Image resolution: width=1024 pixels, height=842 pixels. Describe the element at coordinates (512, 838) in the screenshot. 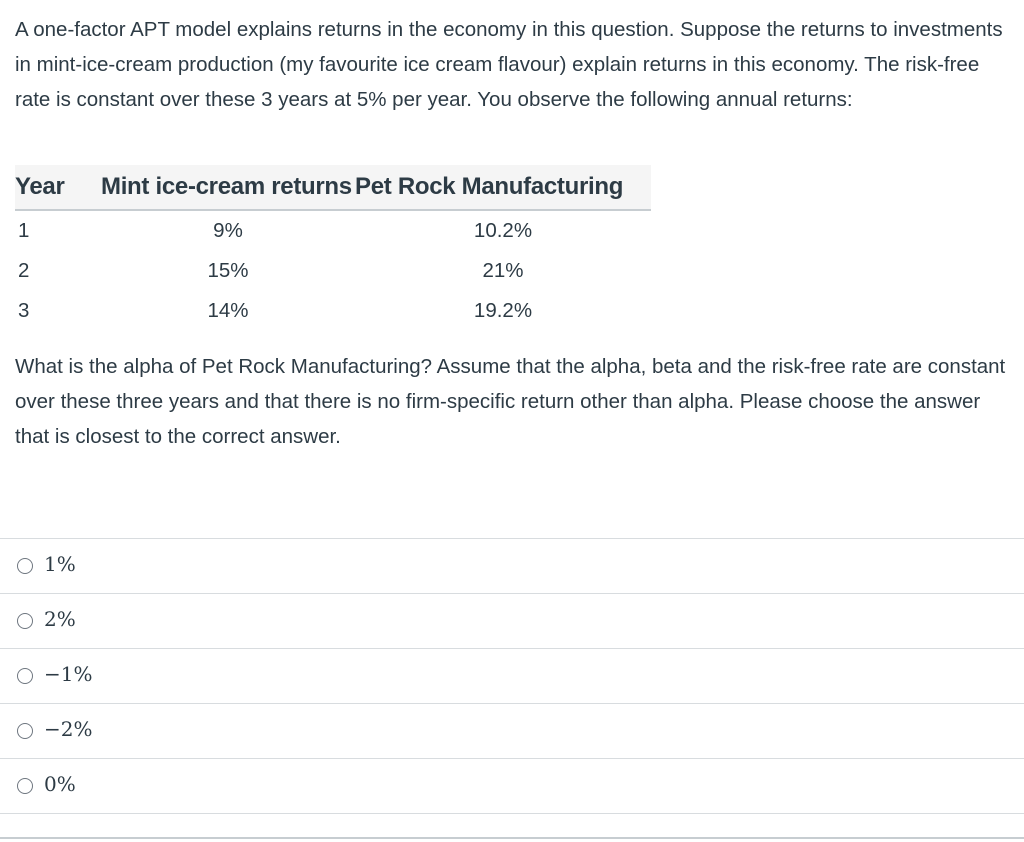

I see `bottom-divider` at that location.